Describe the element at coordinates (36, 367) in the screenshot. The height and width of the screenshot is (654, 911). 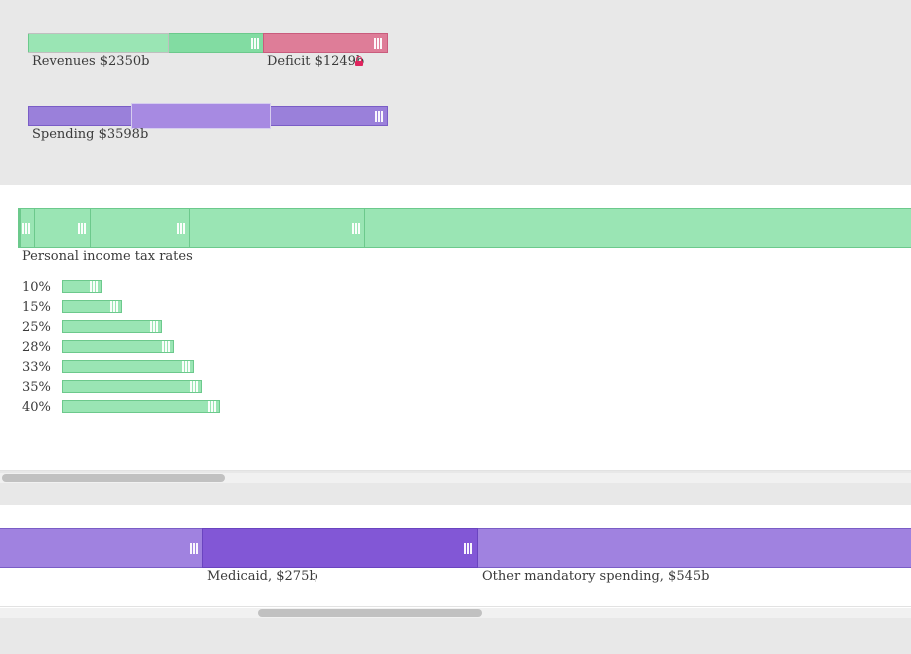
I see `tax-rate-label: 33%` at that location.